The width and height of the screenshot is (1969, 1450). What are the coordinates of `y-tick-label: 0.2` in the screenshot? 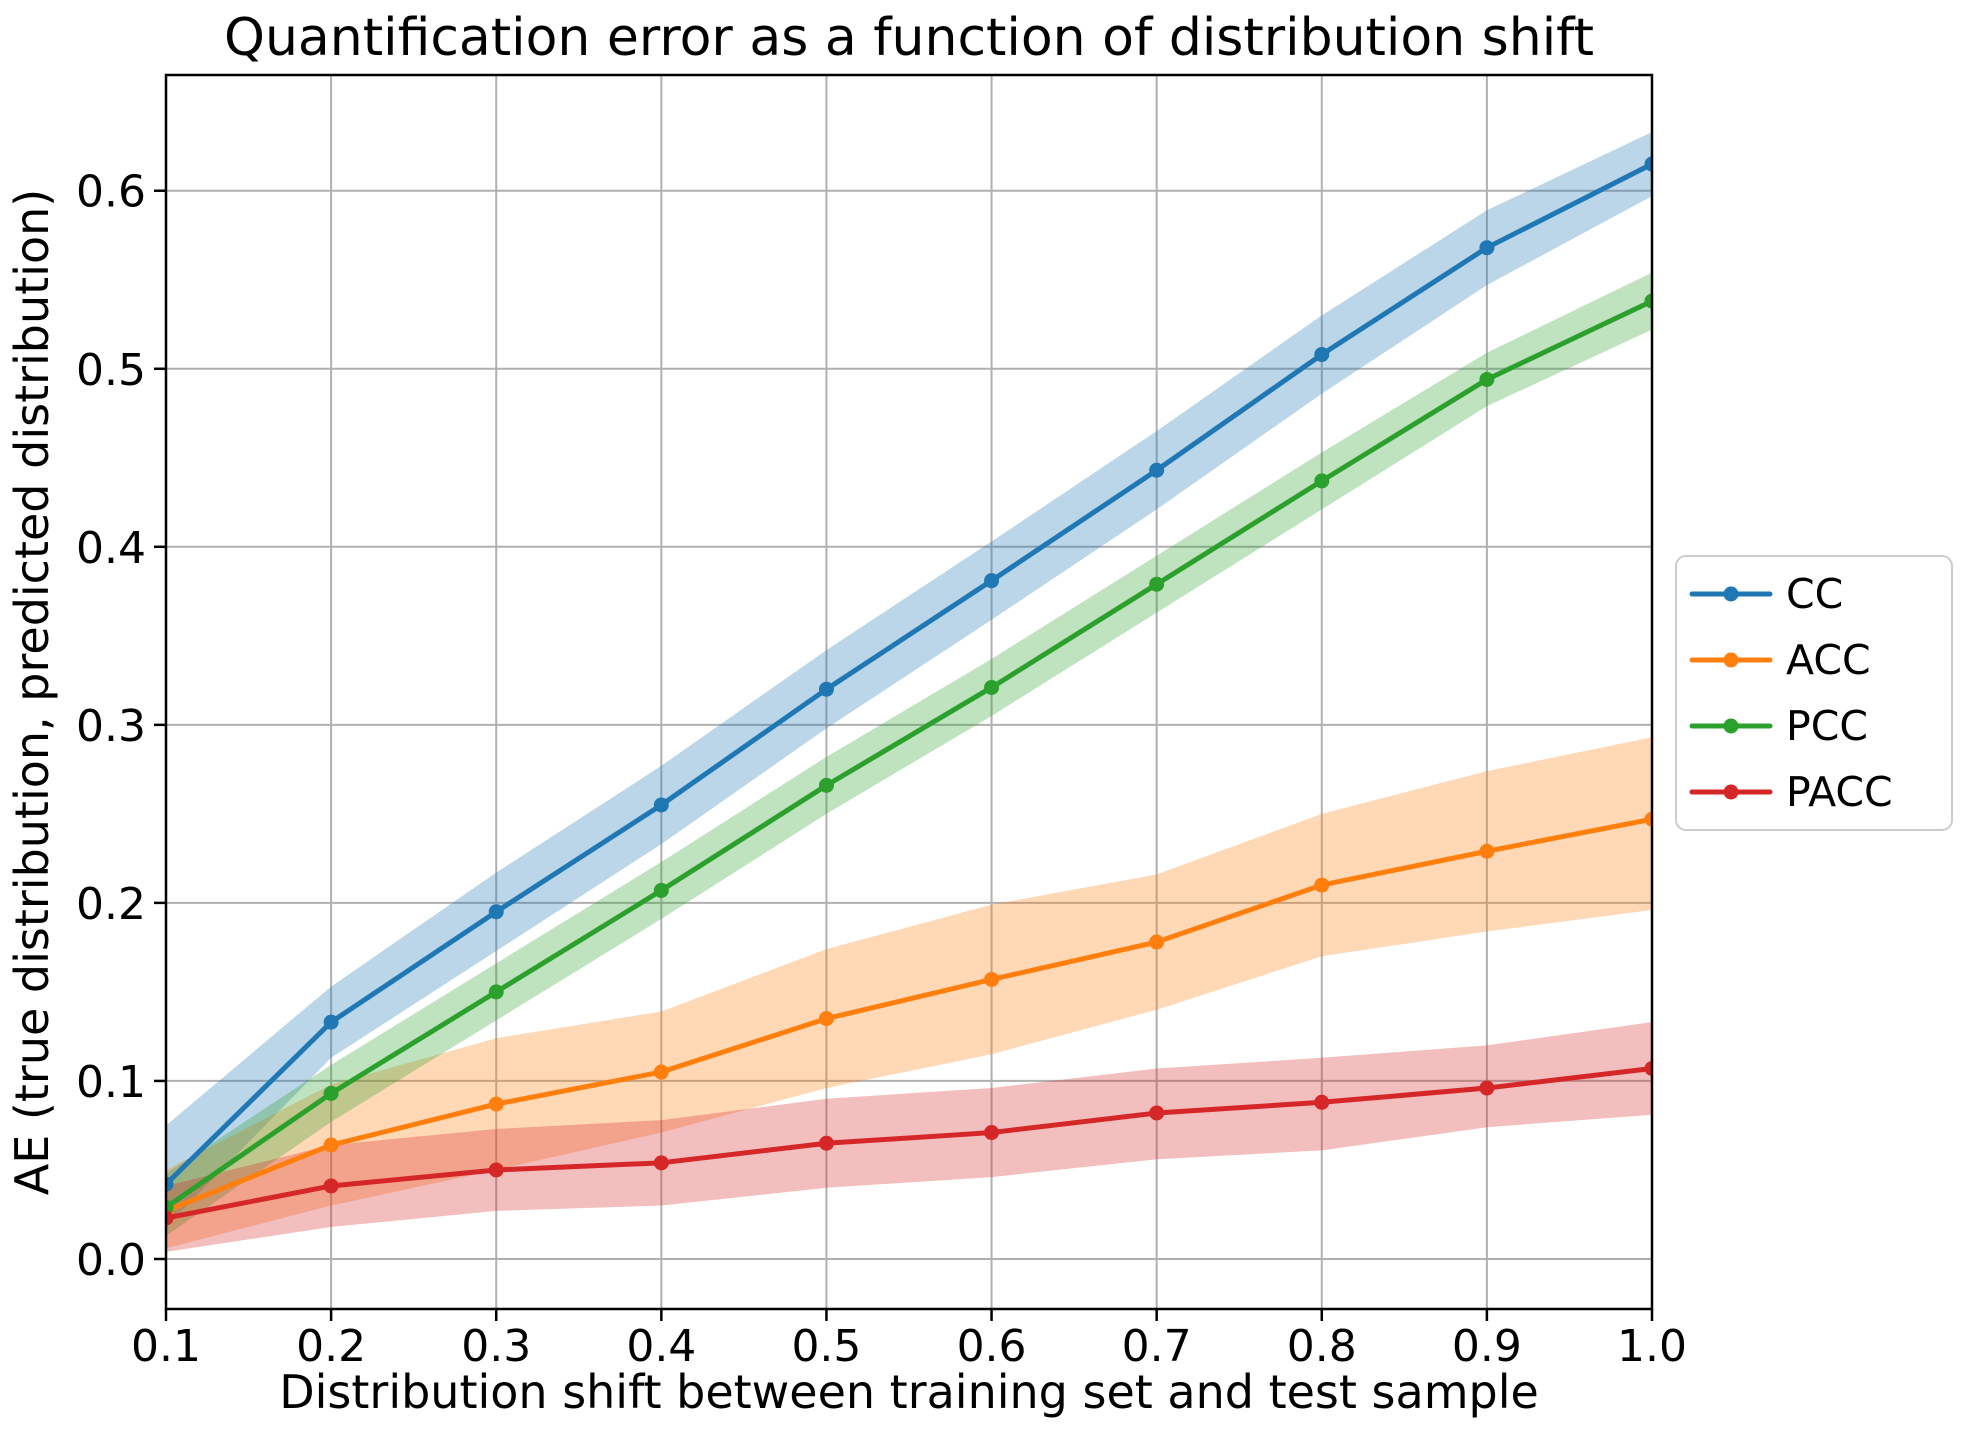 It's located at (111, 904).